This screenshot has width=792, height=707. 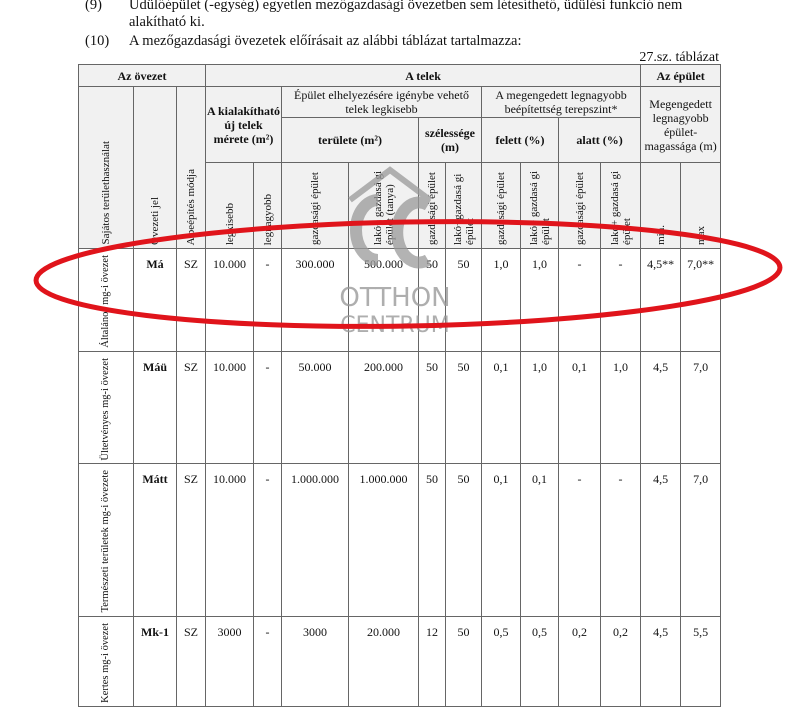 What do you see at coordinates (383, 207) in the screenshot?
I see `col-header: lakó+ gazdasá gi épület (tanya)` at bounding box center [383, 207].